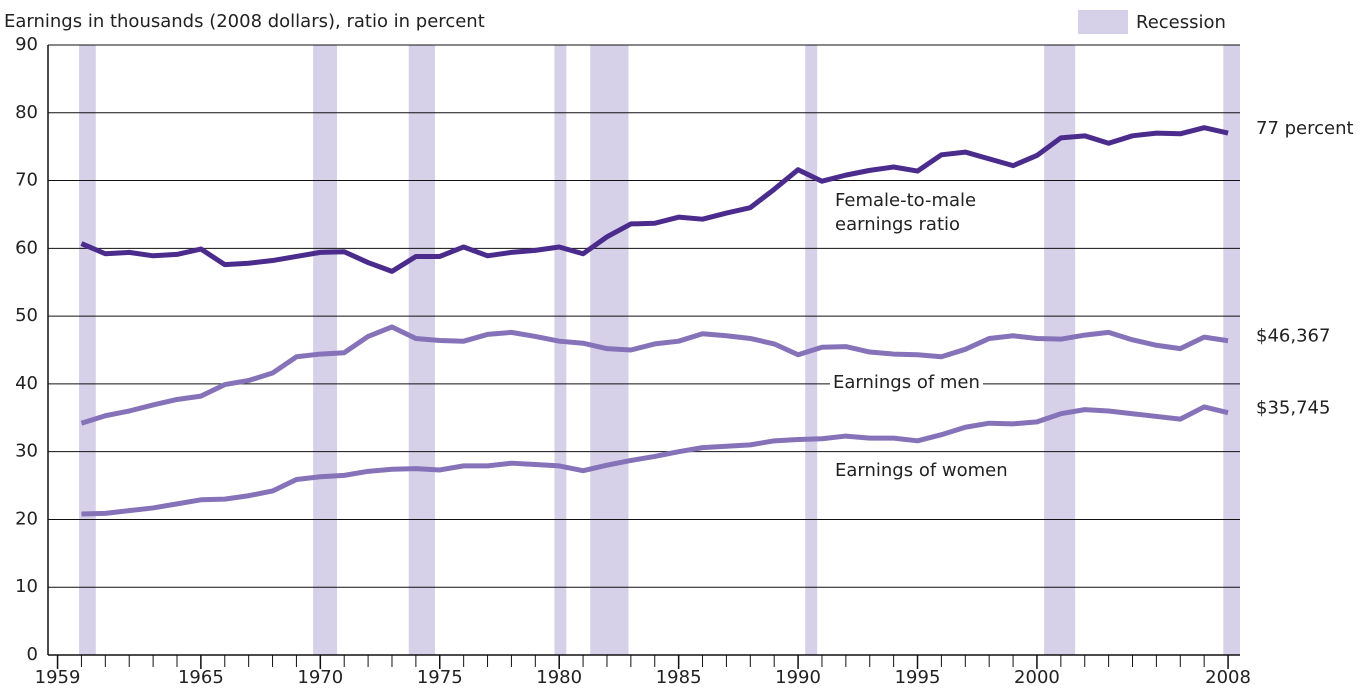 This screenshot has height=688, width=1364. Describe the element at coordinates (1293, 408) in the screenshot. I see `end-label: $35,745` at that location.